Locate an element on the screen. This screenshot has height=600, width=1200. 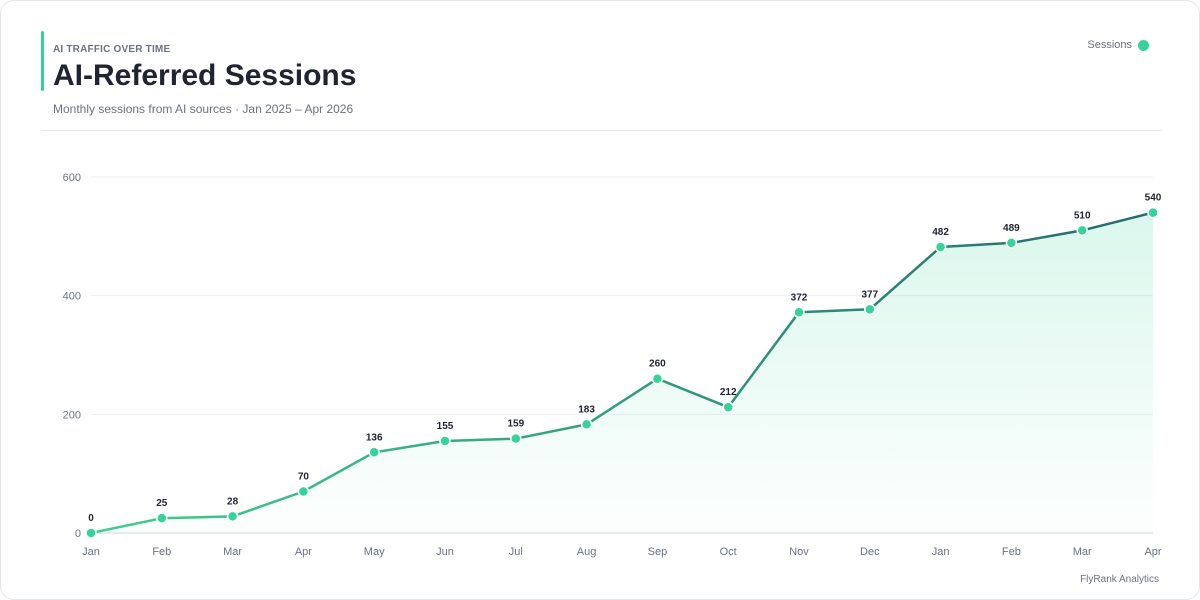
x-tick-label: May is located at coordinates (374, 552).